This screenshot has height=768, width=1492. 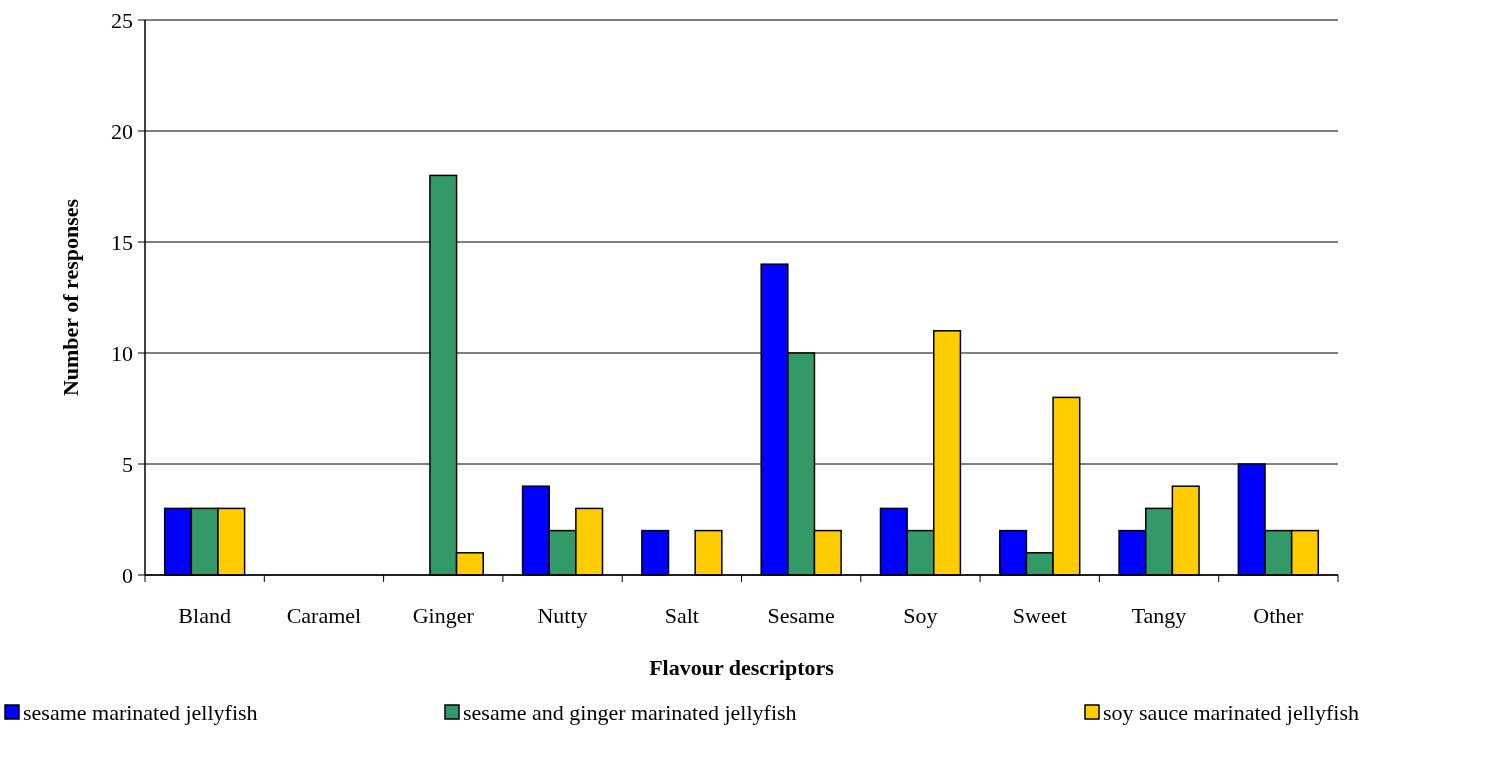 I want to click on y-tick-label: 25, so click(x=122, y=20).